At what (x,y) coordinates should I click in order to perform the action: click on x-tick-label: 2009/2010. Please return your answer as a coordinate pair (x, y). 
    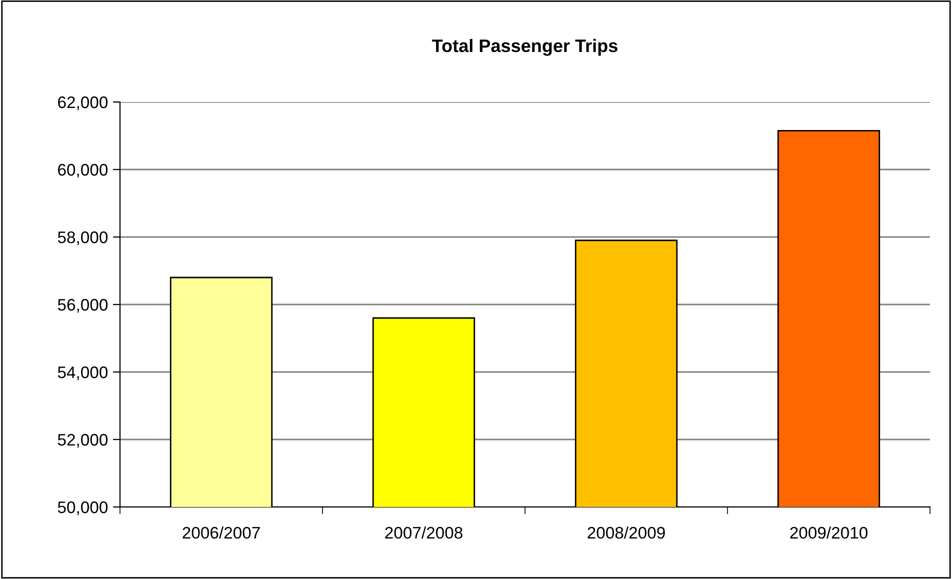
    Looking at the image, I should click on (829, 532).